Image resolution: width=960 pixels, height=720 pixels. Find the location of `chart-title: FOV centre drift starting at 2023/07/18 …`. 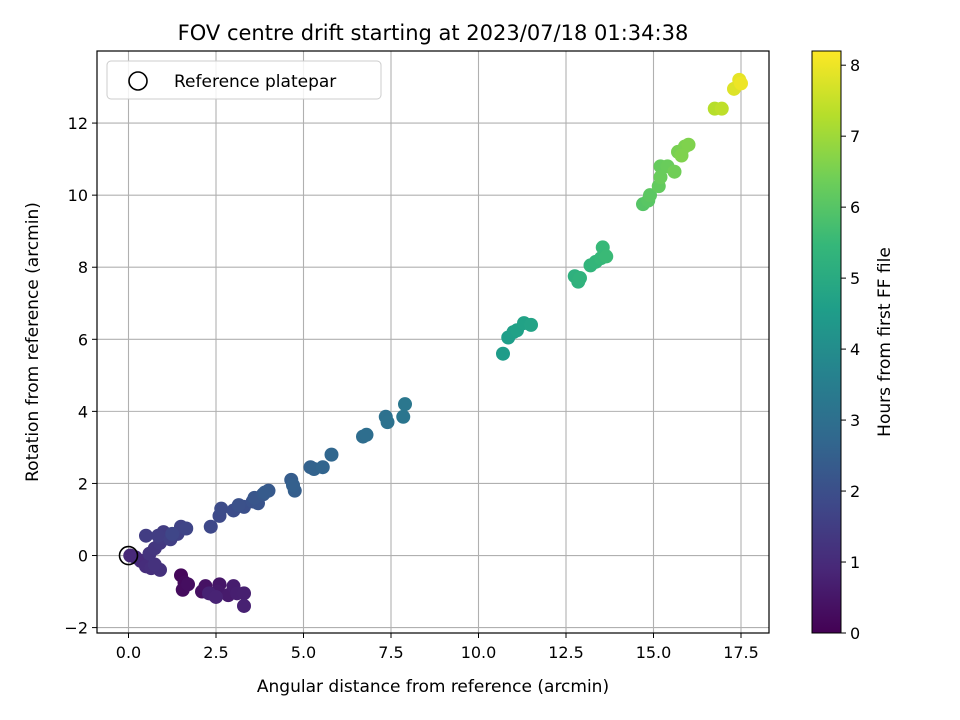

chart-title: FOV centre drift starting at 2023/07/18 … is located at coordinates (433, 33).